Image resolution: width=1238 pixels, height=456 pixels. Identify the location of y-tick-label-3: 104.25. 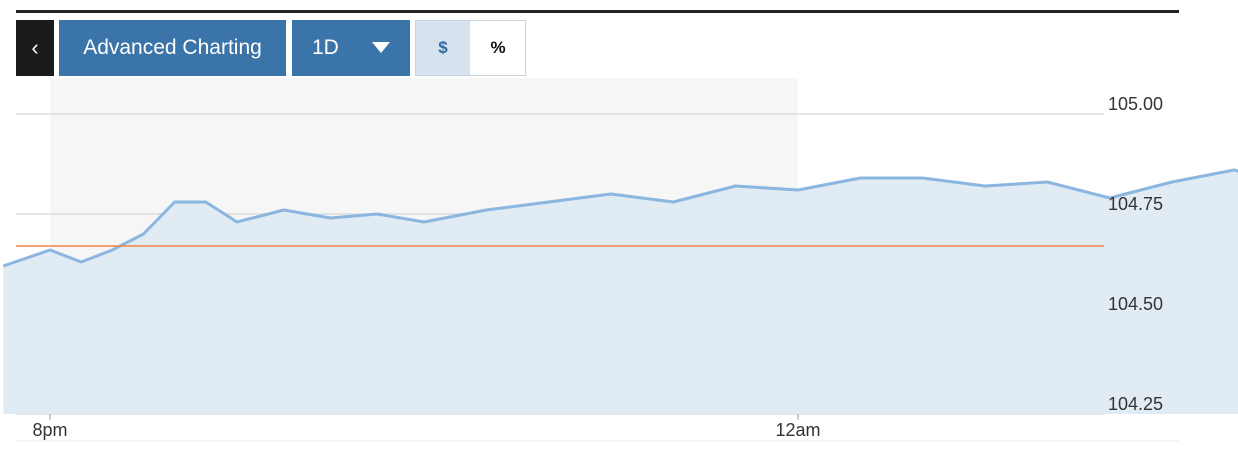
(1135, 404).